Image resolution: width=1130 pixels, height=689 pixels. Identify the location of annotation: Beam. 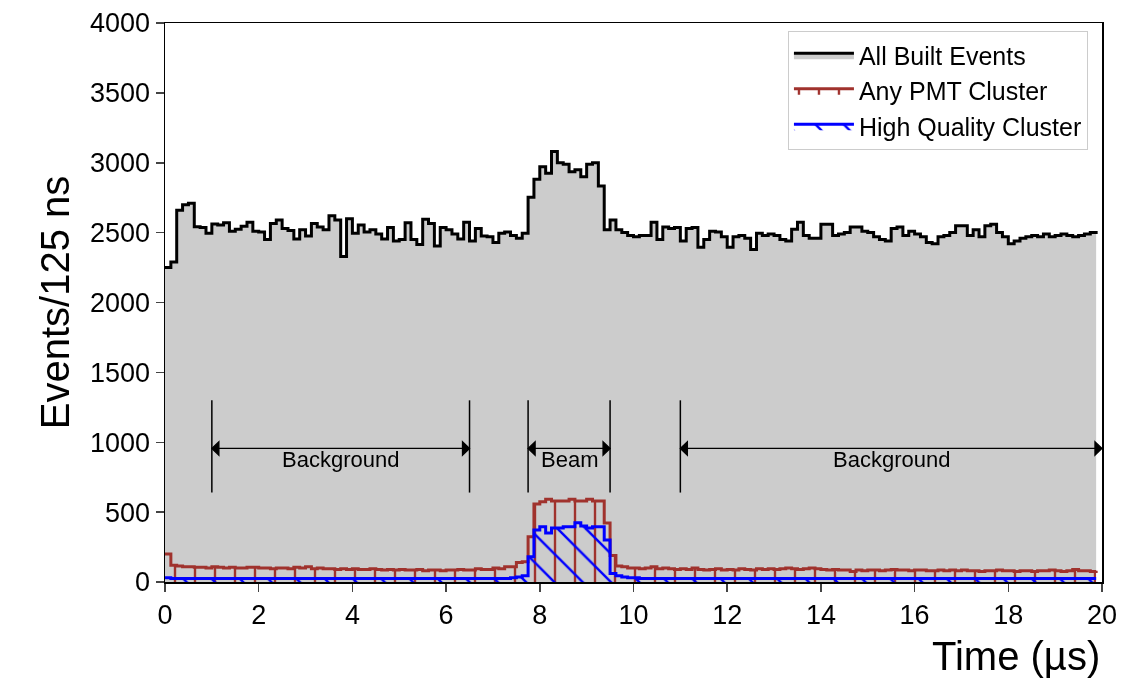
(570, 459).